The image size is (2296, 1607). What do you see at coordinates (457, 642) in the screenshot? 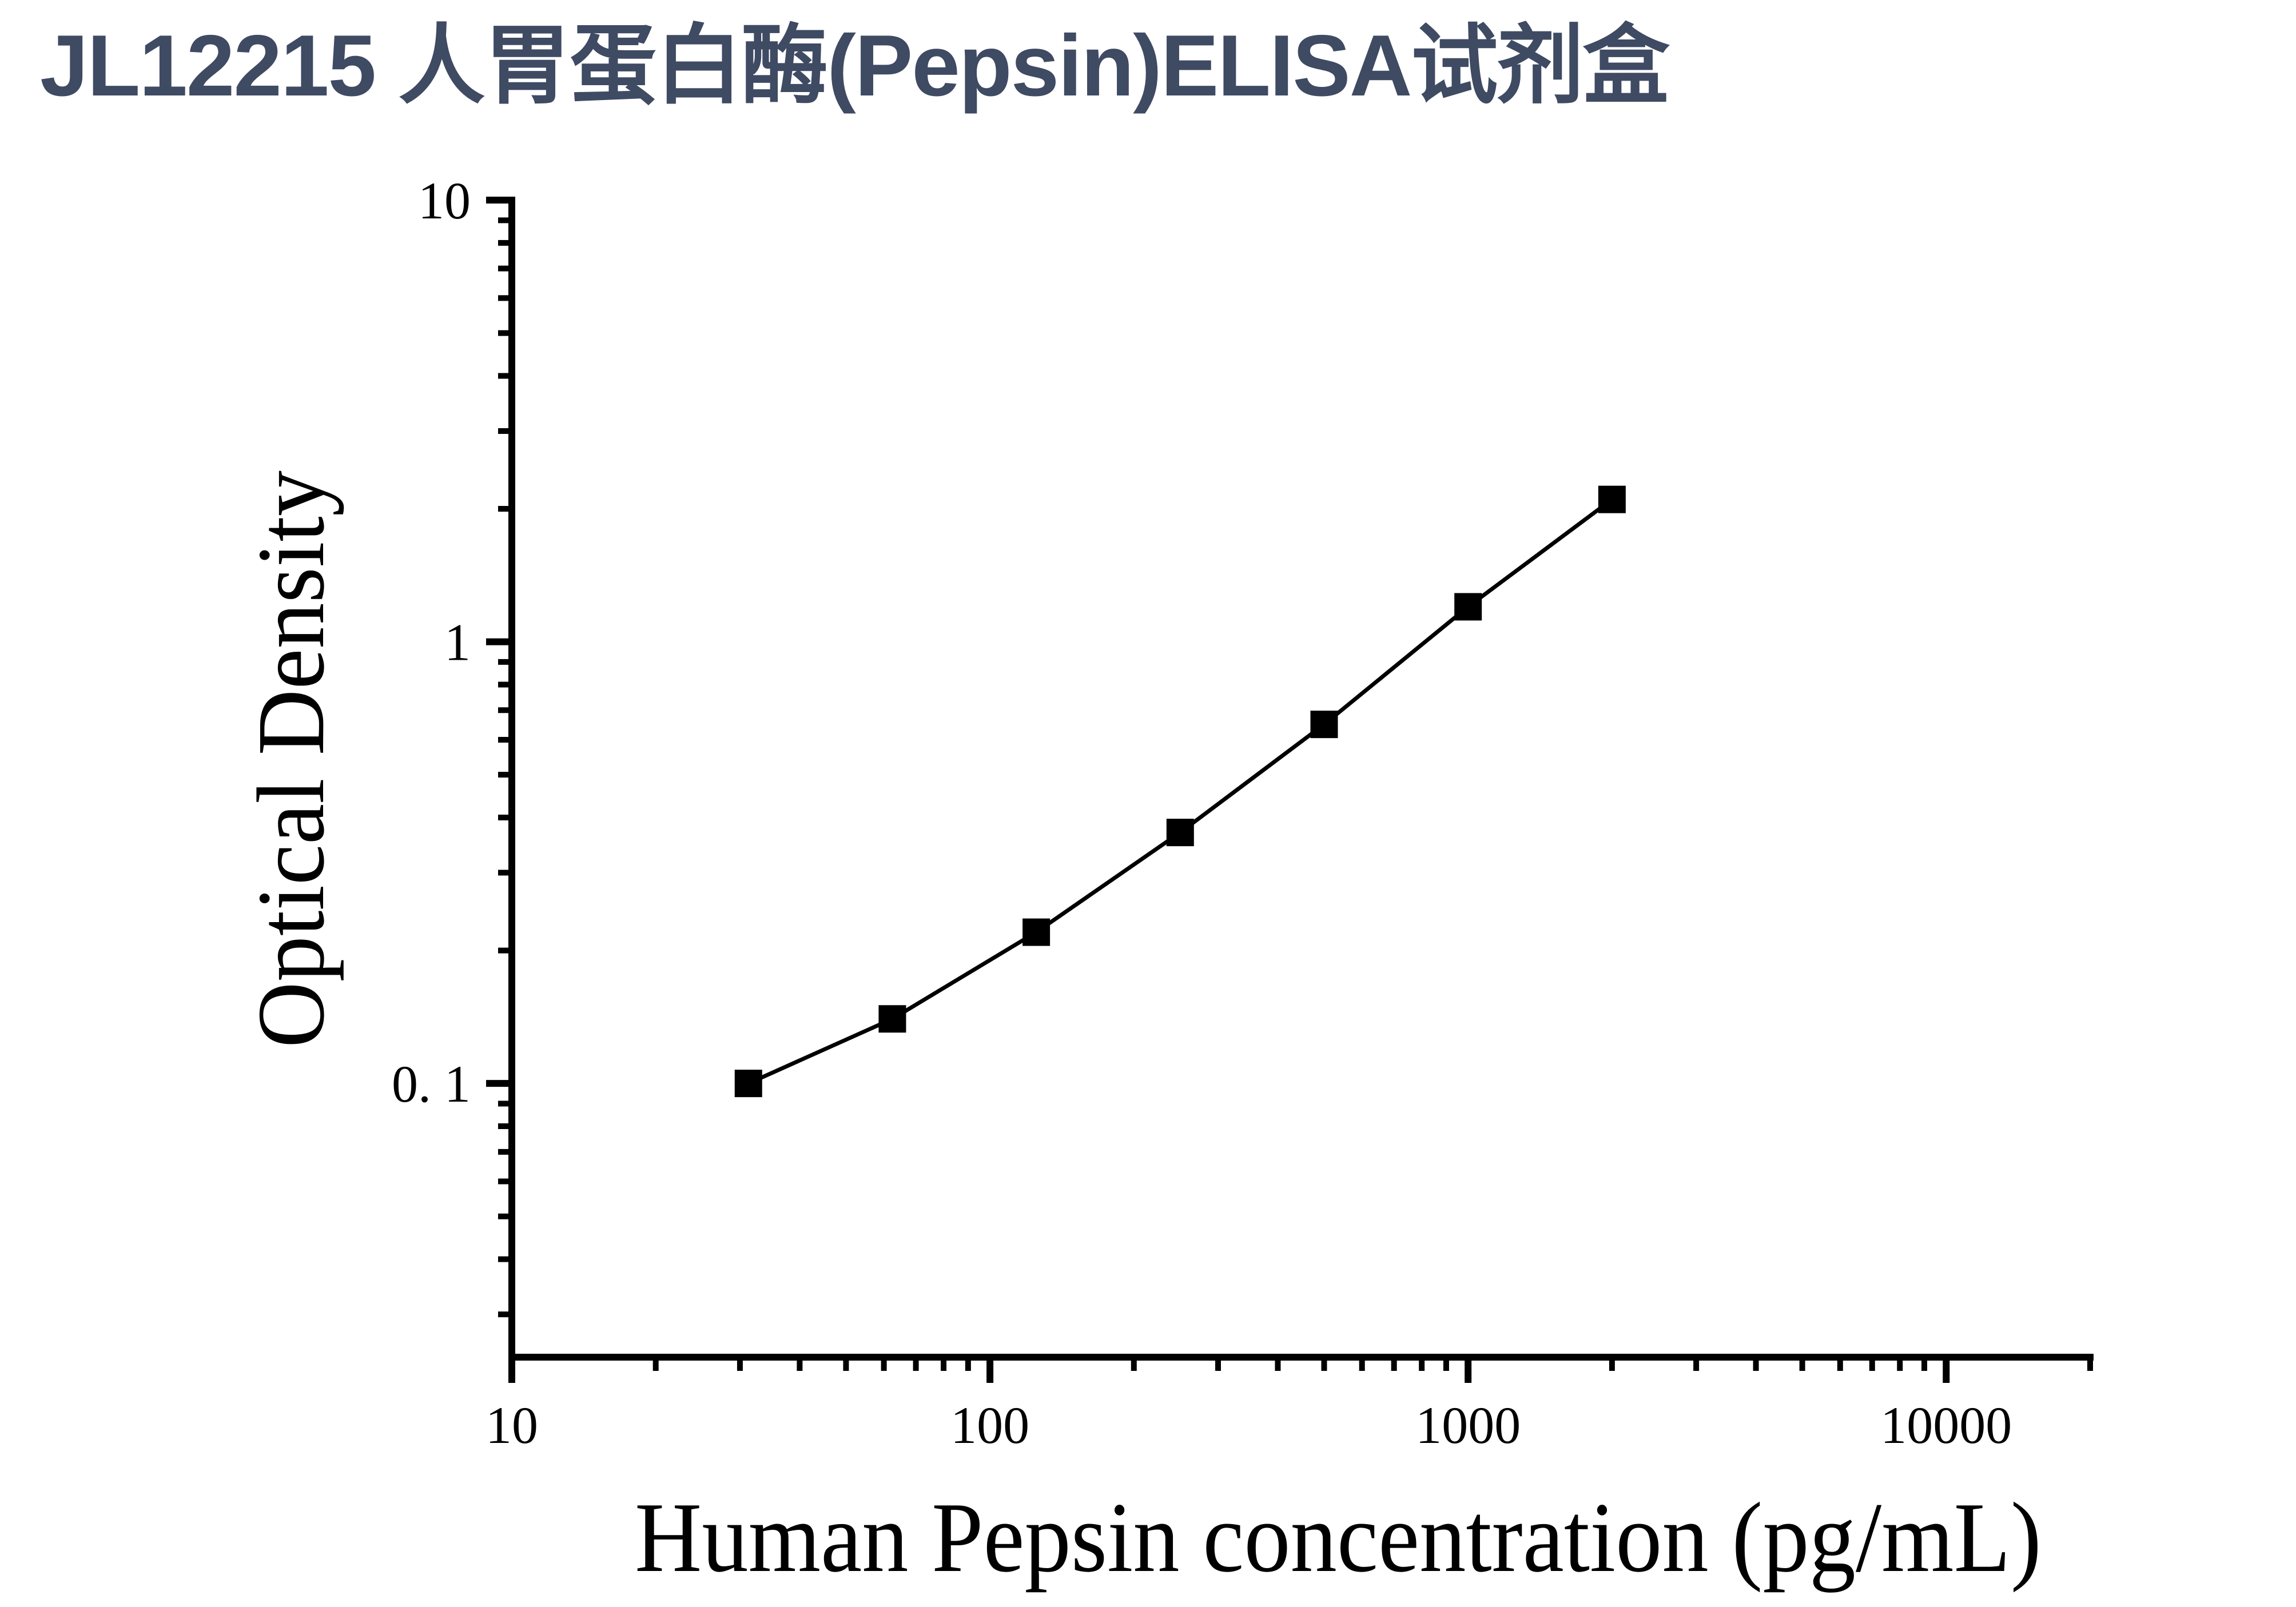
I see `y-tick-label: 1` at bounding box center [457, 642].